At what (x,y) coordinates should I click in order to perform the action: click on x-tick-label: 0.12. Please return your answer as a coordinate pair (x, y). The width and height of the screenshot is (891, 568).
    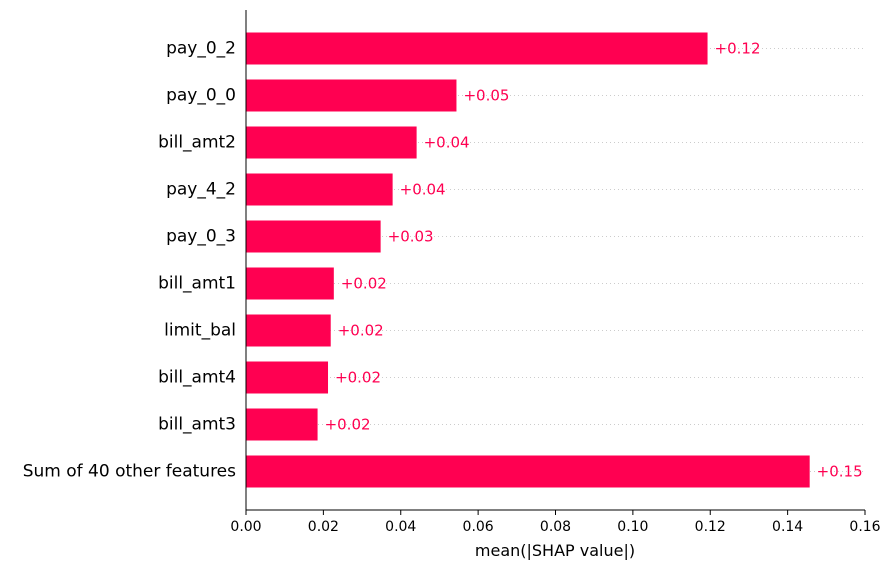
    Looking at the image, I should click on (710, 527).